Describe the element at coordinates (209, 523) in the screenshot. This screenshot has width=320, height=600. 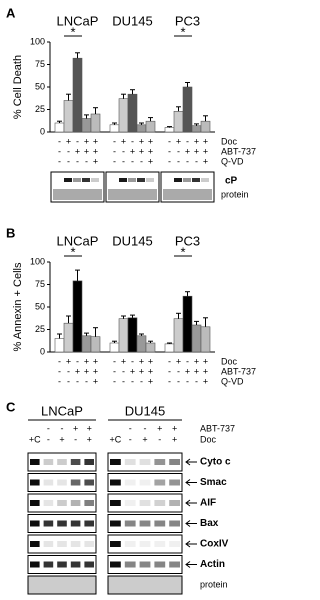
I see `blot-label: Bax` at that location.